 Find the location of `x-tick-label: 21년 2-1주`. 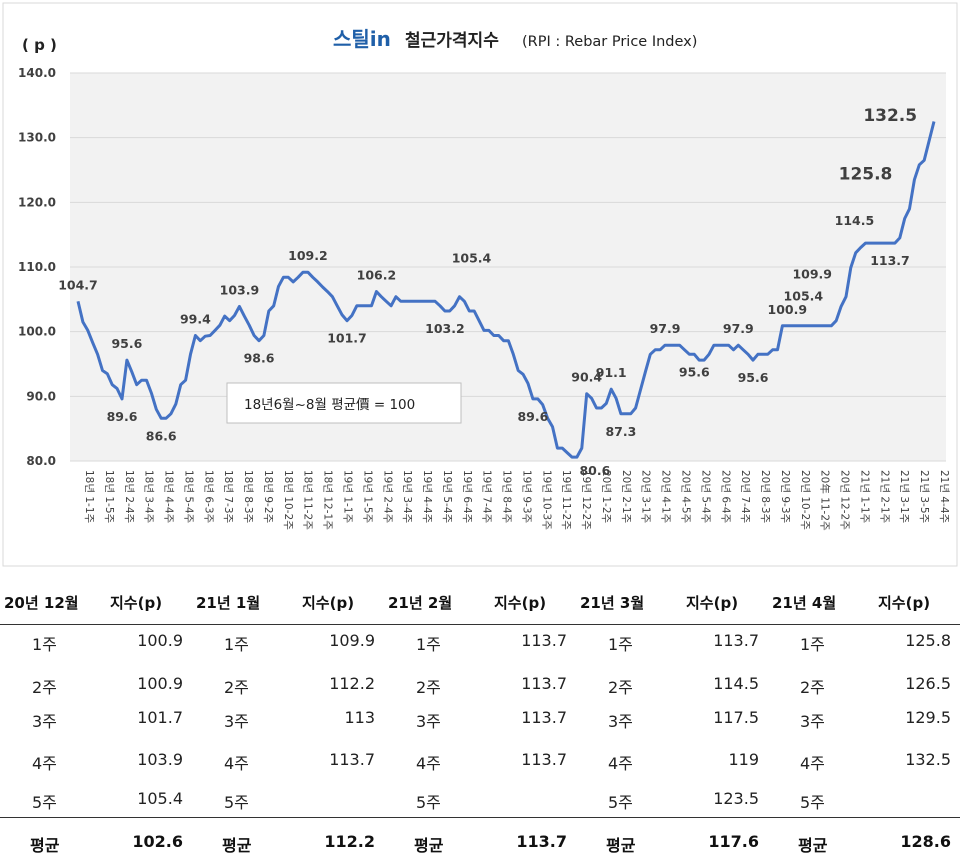

x-tick-label: 21년 2-1주 is located at coordinates (884, 497).